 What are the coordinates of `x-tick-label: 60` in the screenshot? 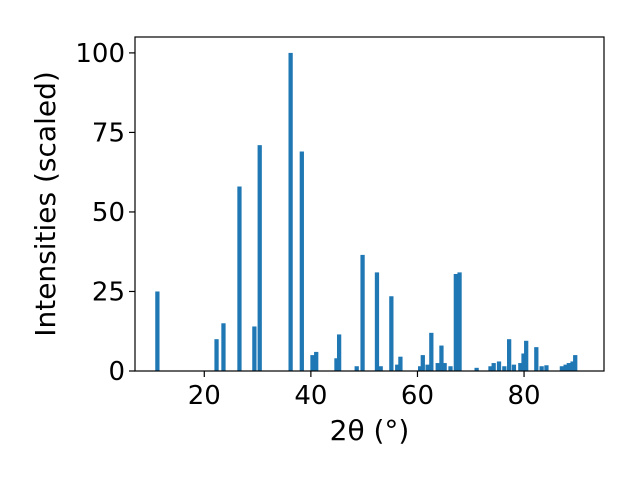 It's located at (417, 396).